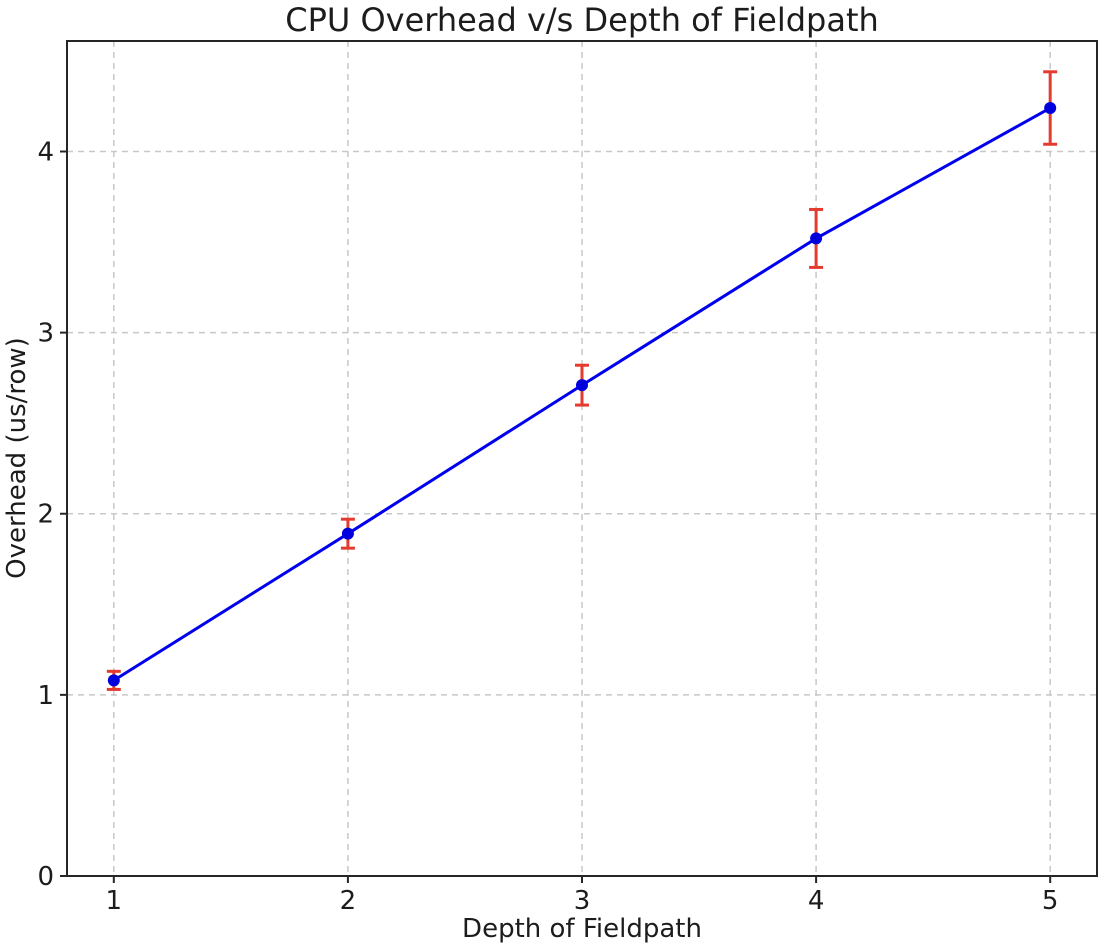 This screenshot has width=1118, height=944. I want to click on y-tick-label: 2, so click(45, 515).